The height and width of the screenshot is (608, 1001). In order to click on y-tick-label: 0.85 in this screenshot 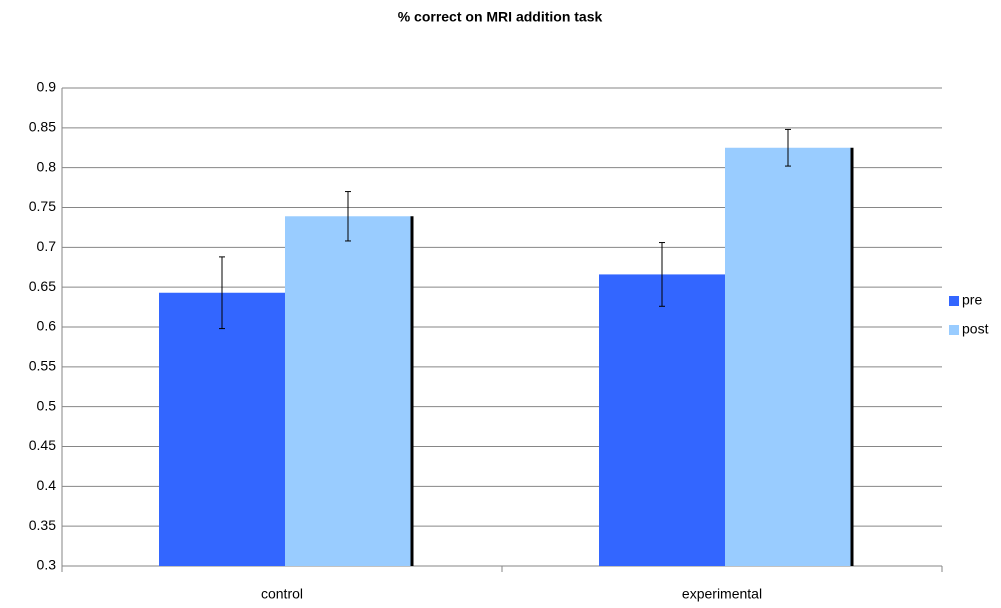, I will do `click(42, 127)`.